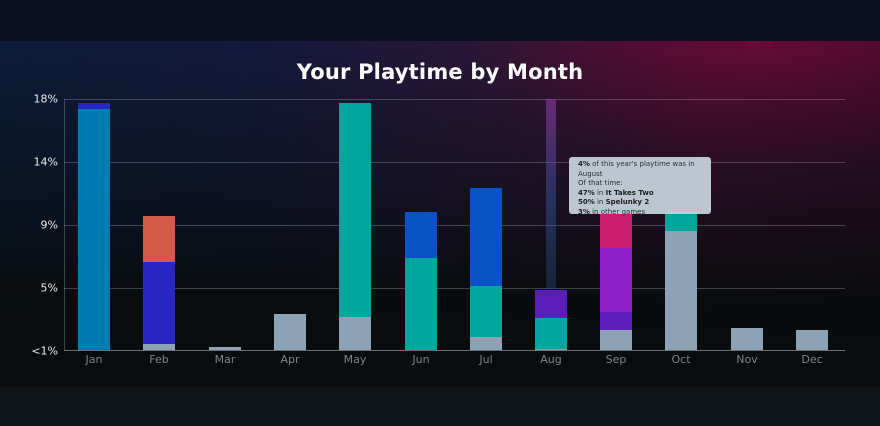 The height and width of the screenshot is (426, 880). What do you see at coordinates (616, 359) in the screenshot?
I see `x-tick-label-sep: Sep` at bounding box center [616, 359].